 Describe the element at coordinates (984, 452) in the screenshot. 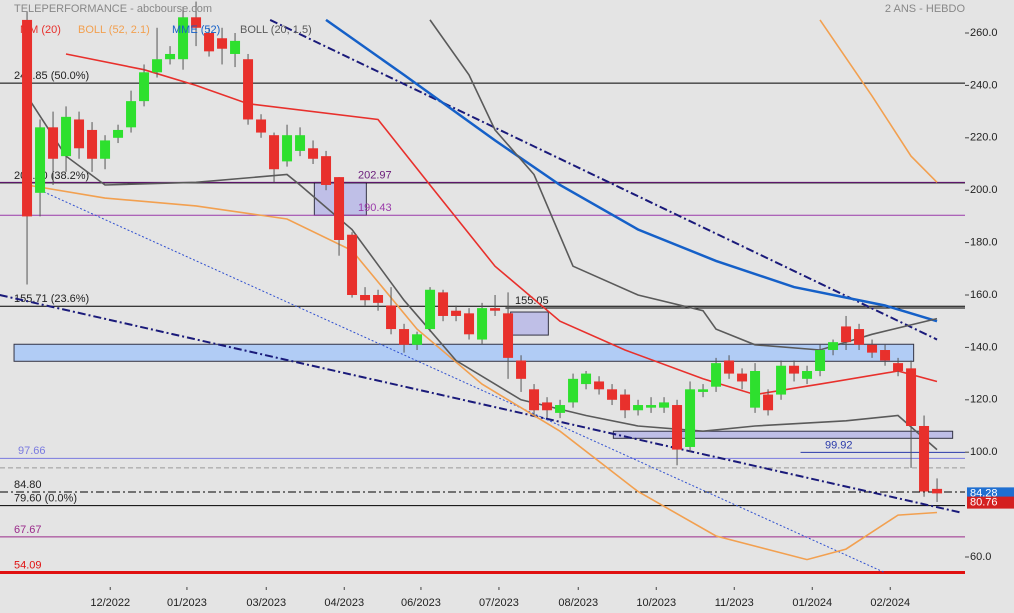

I see `y-tick-label: 100.0` at that location.